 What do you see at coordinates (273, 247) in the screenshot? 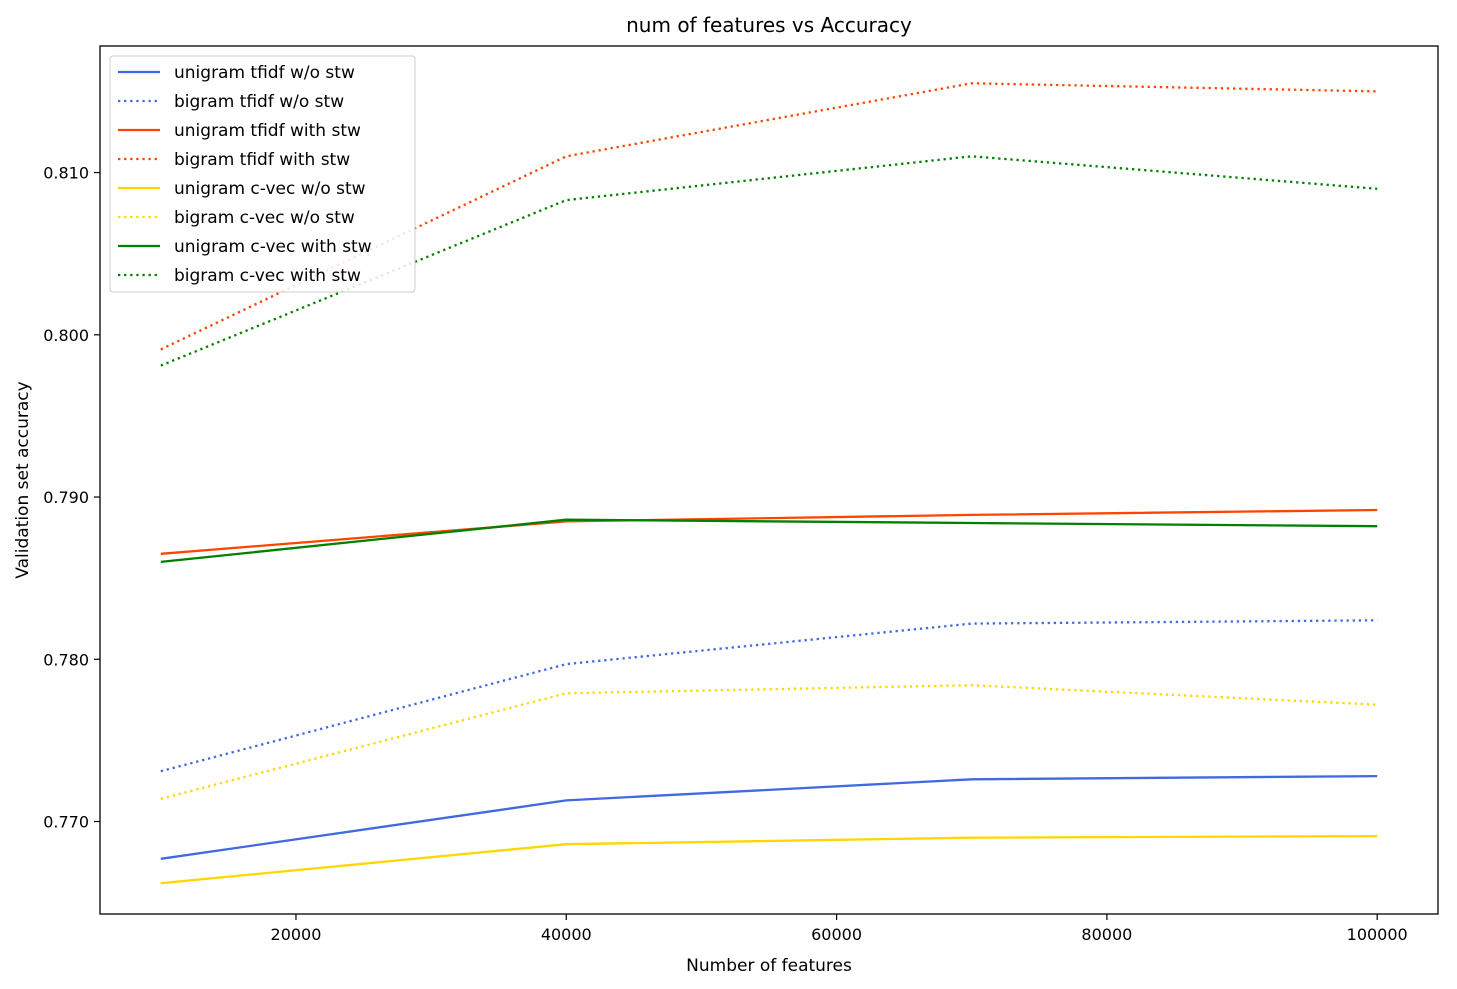
I see `legend-label: unigram c-vec with stw` at bounding box center [273, 247].